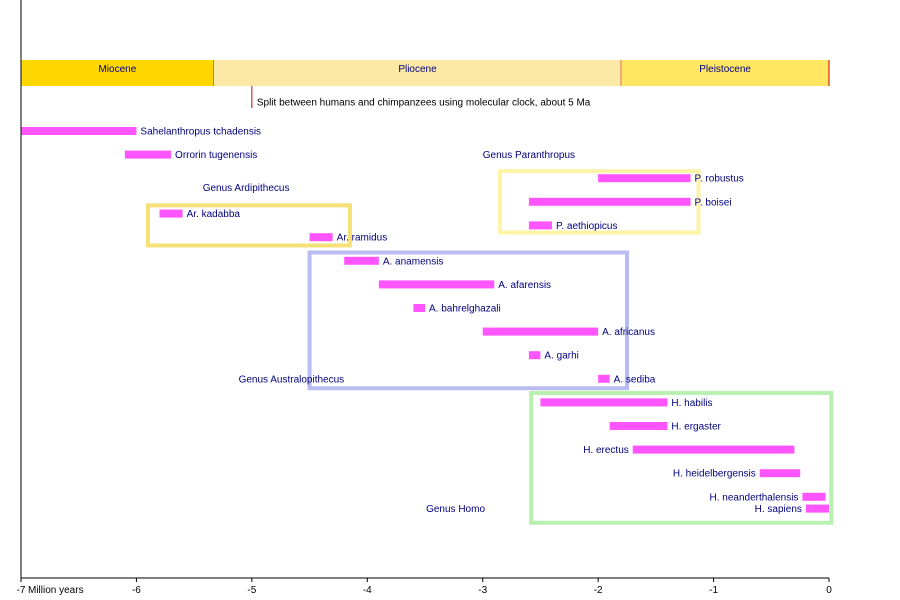  Describe the element at coordinates (604, 402) in the screenshot. I see `bar-h-habilis` at that location.